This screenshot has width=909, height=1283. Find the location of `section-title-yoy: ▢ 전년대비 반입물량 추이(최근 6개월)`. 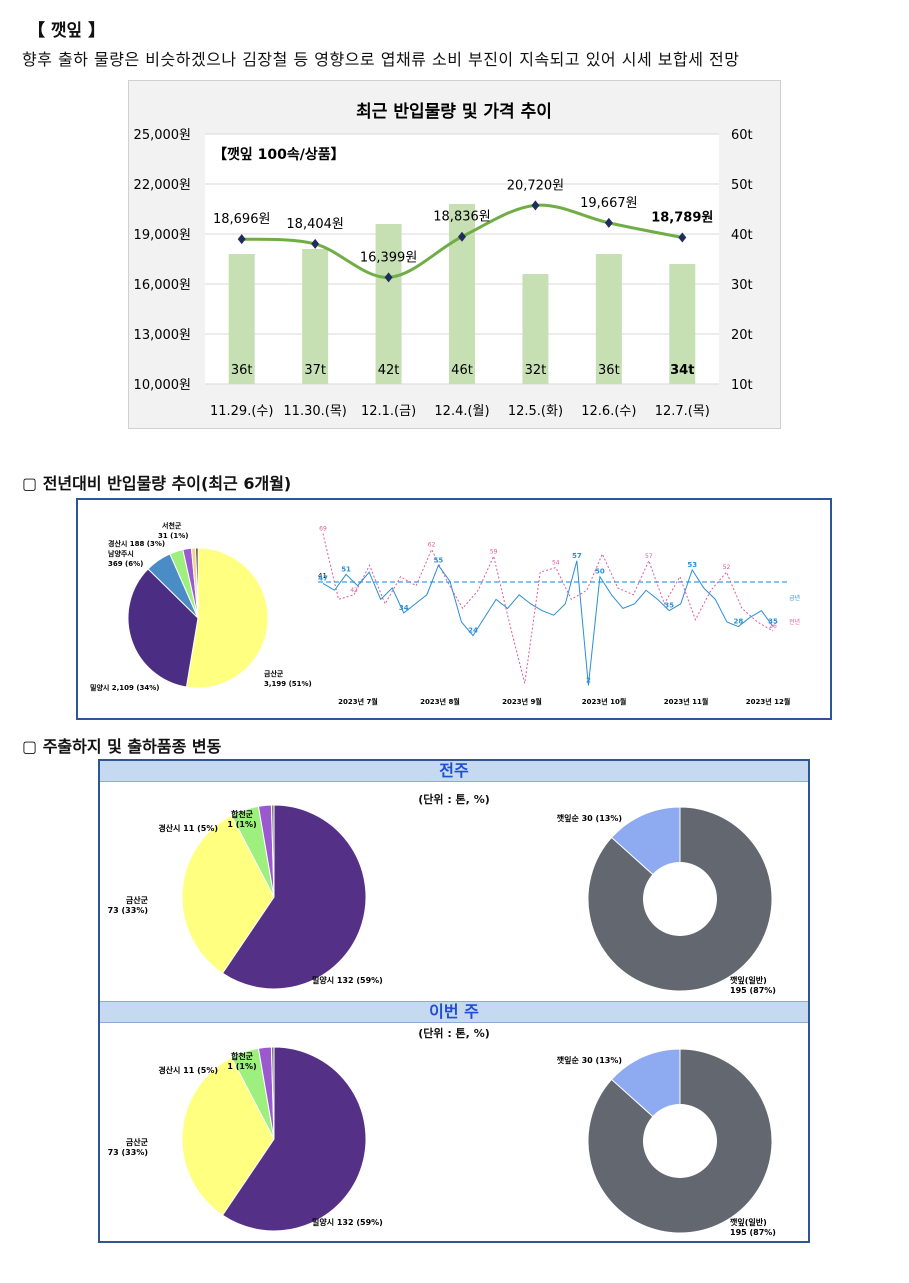

section-title-yoy: ▢ 전년대비 반입물량 추이(최근 6개월) is located at coordinates (157, 483).